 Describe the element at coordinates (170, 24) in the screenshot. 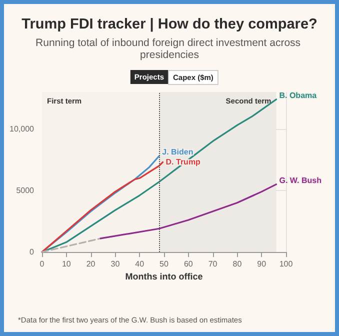

I see `chart-title: Trump FDI tracker | How do they compare?` at that location.